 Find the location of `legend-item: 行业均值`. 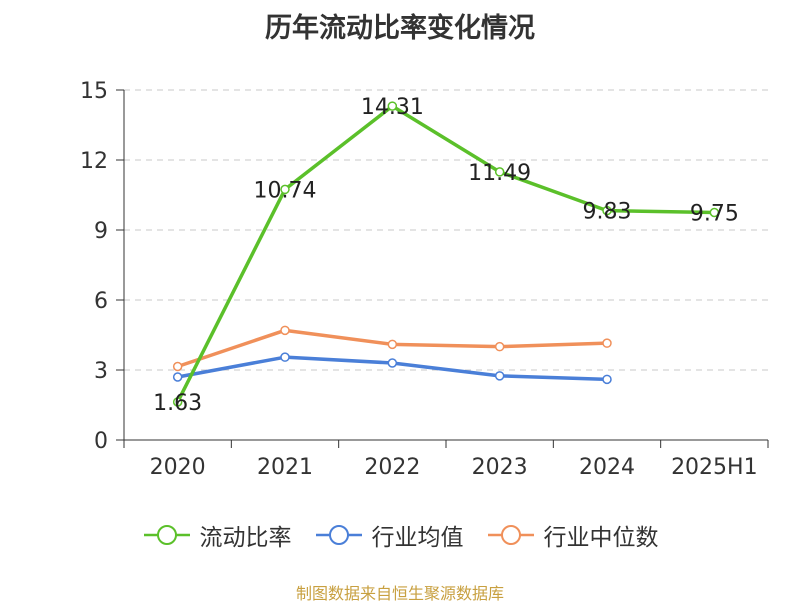

legend-item: 行业均值 is located at coordinates (389, 535).